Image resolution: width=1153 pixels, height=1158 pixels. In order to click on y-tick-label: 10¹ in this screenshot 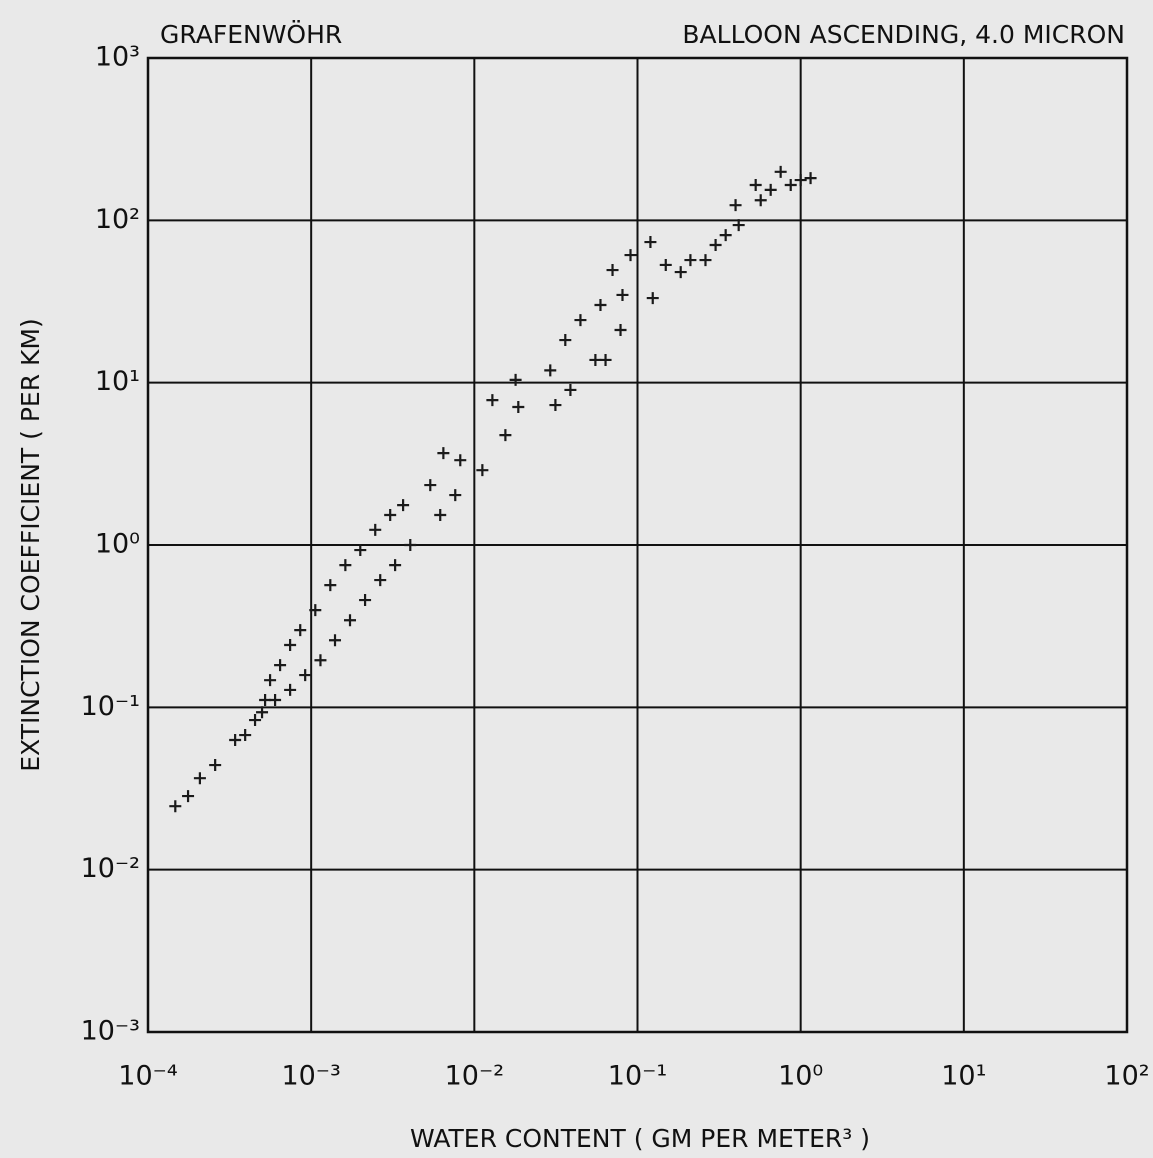, I will do `click(117, 381)`.